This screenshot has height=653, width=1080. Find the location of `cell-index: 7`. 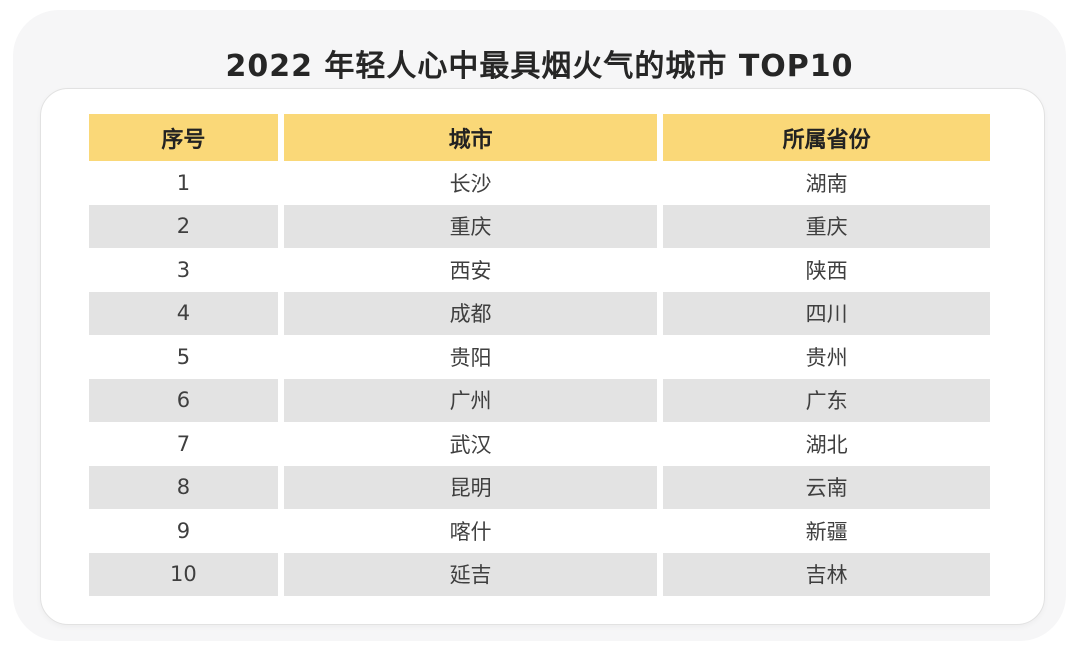

cell-index: 7 is located at coordinates (183, 443).